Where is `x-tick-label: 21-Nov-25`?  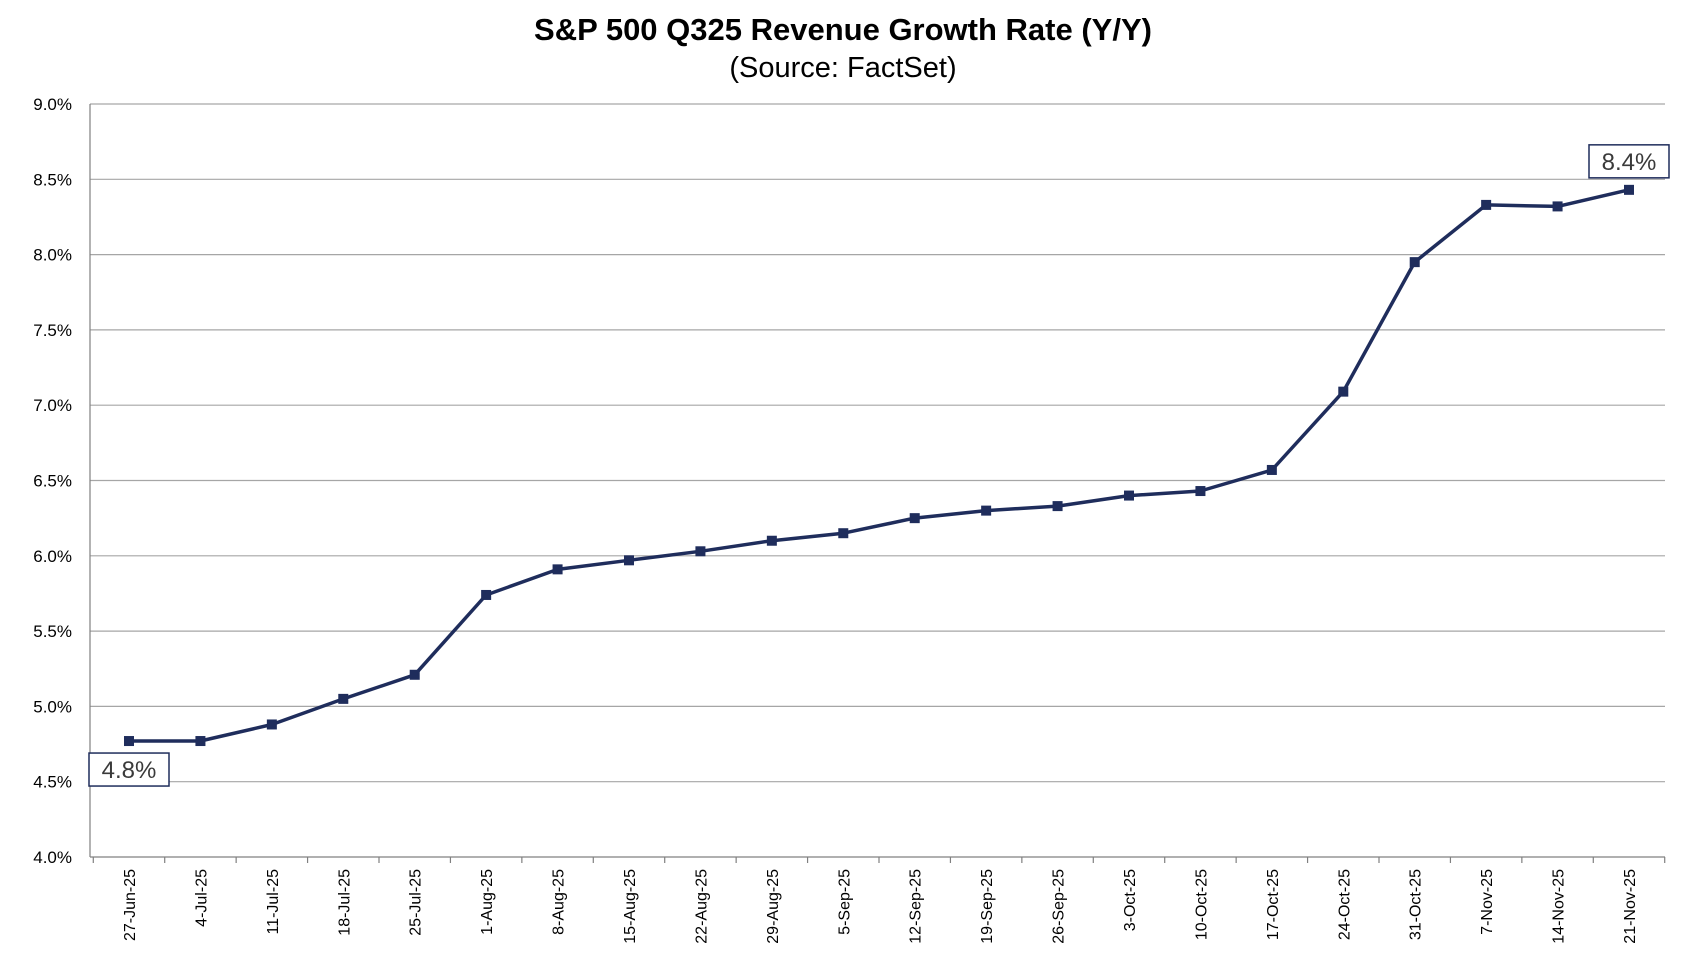
x-tick-label: 21-Nov-25 is located at coordinates (1630, 906).